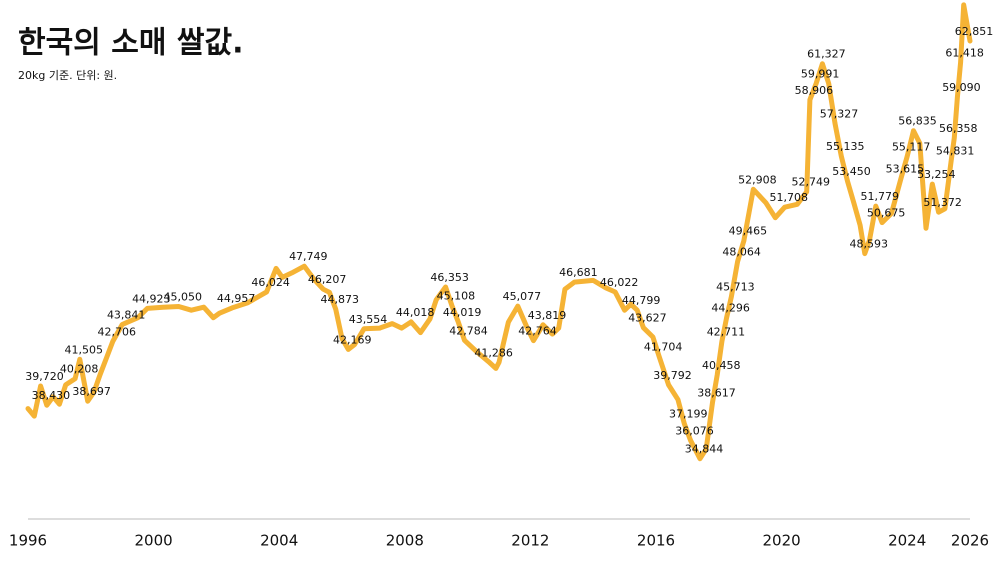 The width and height of the screenshot is (1000, 563). What do you see at coordinates (905, 169) in the screenshot?
I see `value-label: 53,615` at bounding box center [905, 169].